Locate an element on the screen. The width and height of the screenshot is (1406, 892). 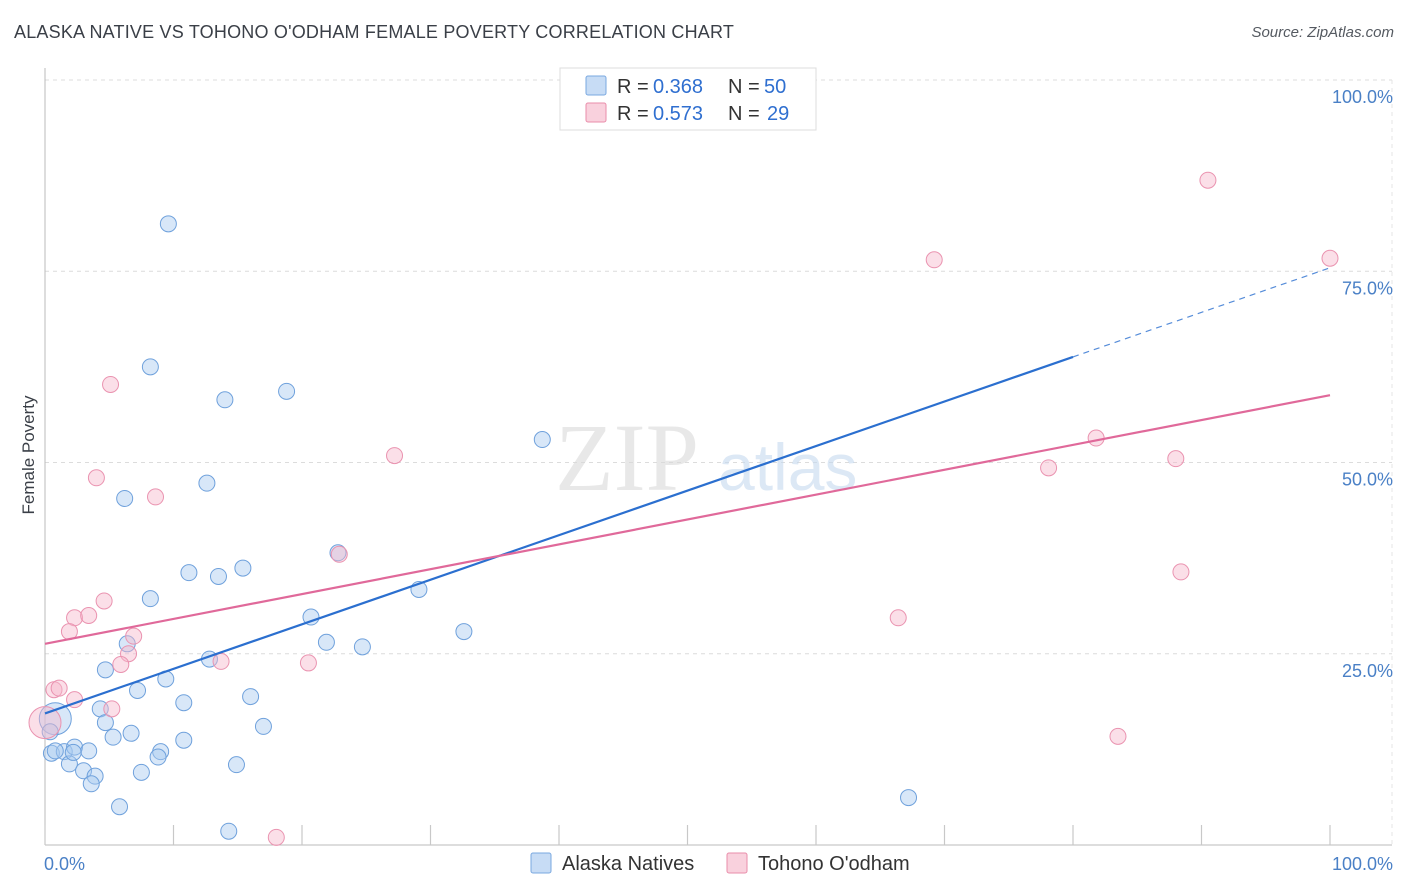
watermark-atlas: atlas is located at coordinates (787, 467).